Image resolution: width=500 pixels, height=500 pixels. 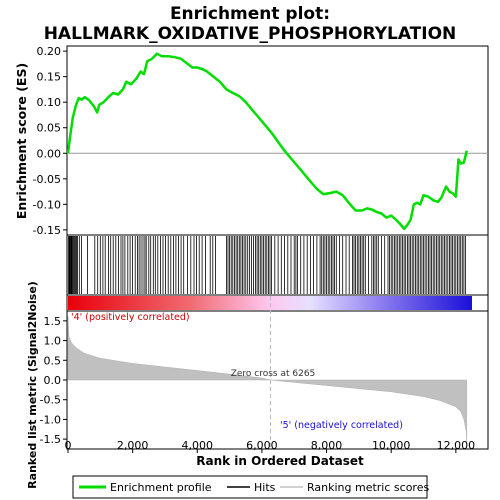 I want to click on es-y-axis-label: Enrichment score (ES), so click(x=21, y=141).